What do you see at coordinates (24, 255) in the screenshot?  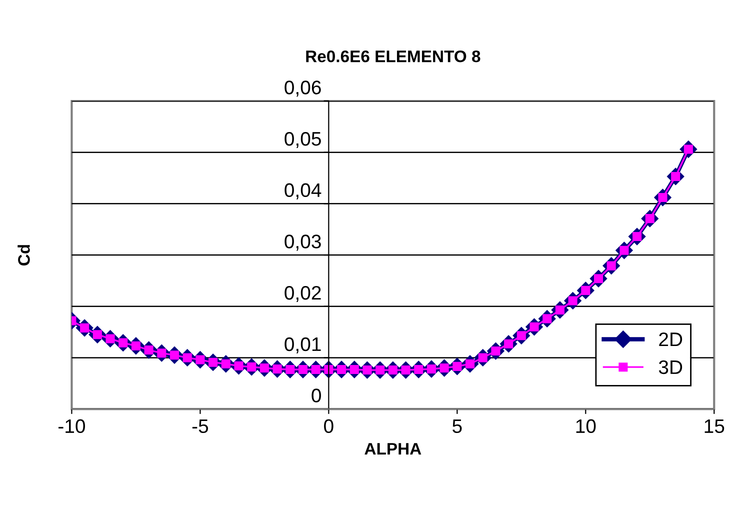 I see `y-axis-title: Cd` at bounding box center [24, 255].